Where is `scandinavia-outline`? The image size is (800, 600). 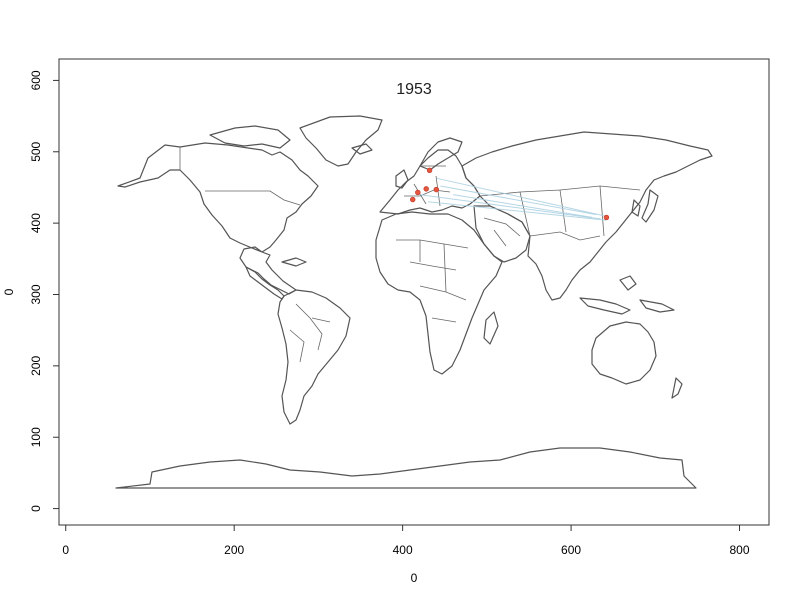 scandinavia-outline is located at coordinates (441, 154).